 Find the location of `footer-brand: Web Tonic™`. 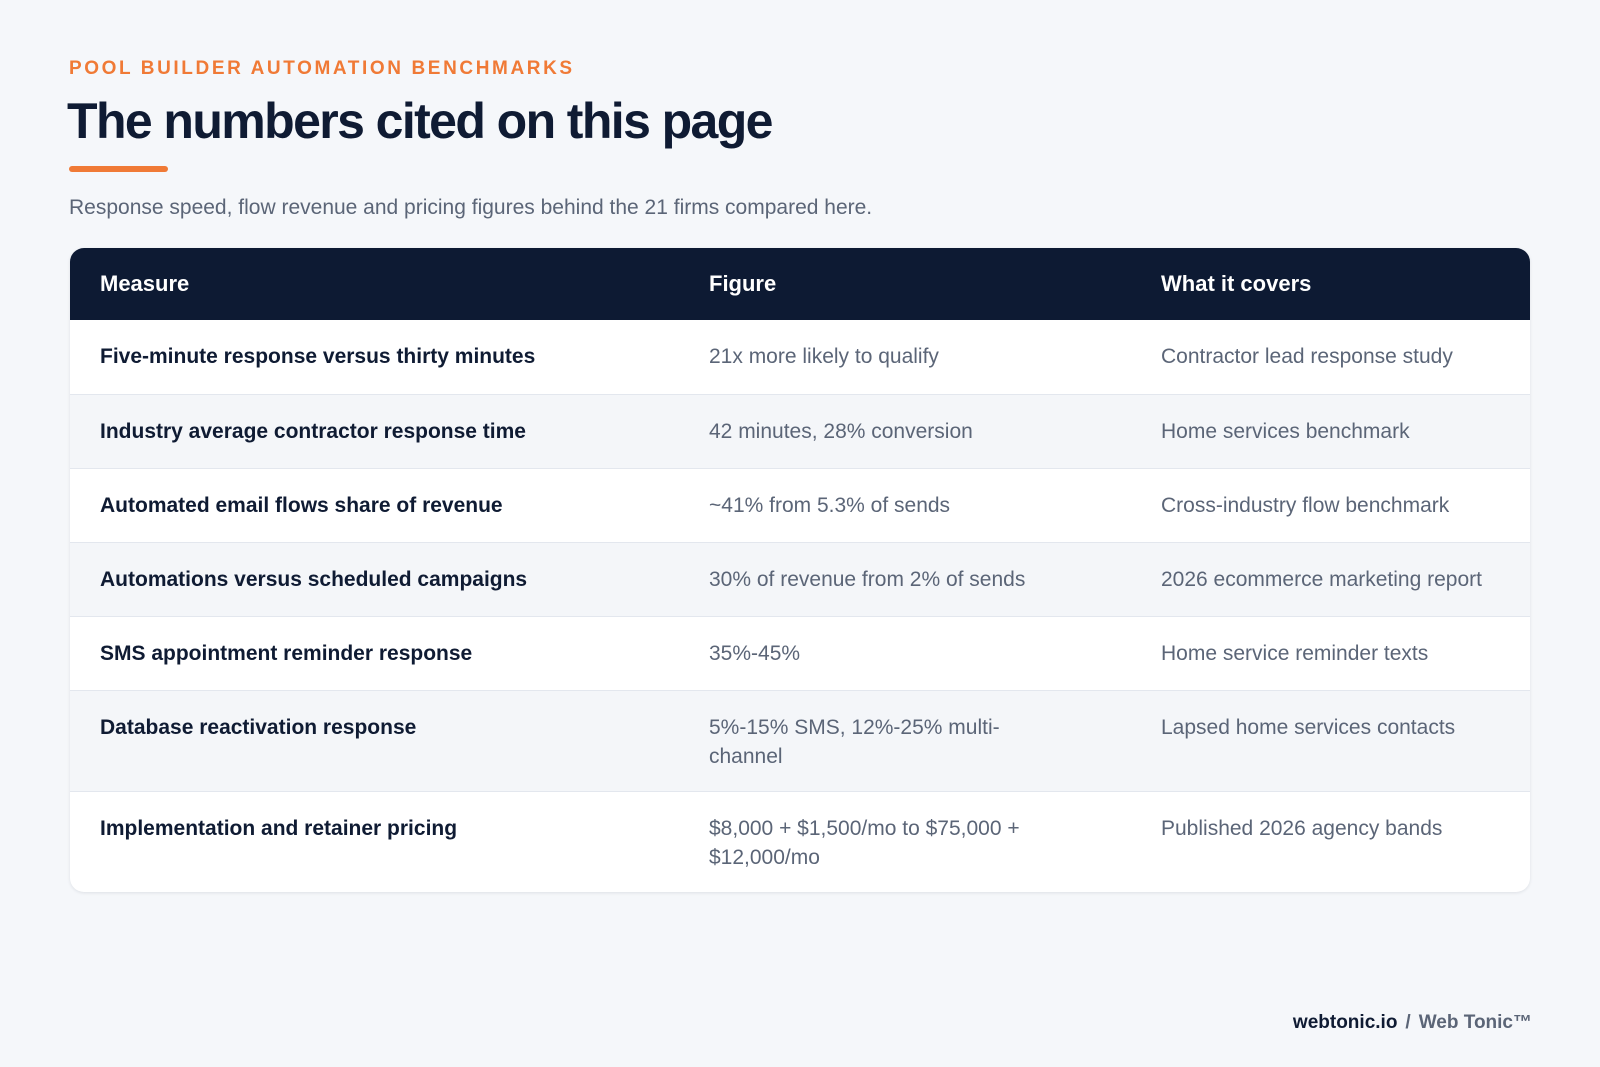

footer-brand: Web Tonic™ is located at coordinates (1475, 1022).